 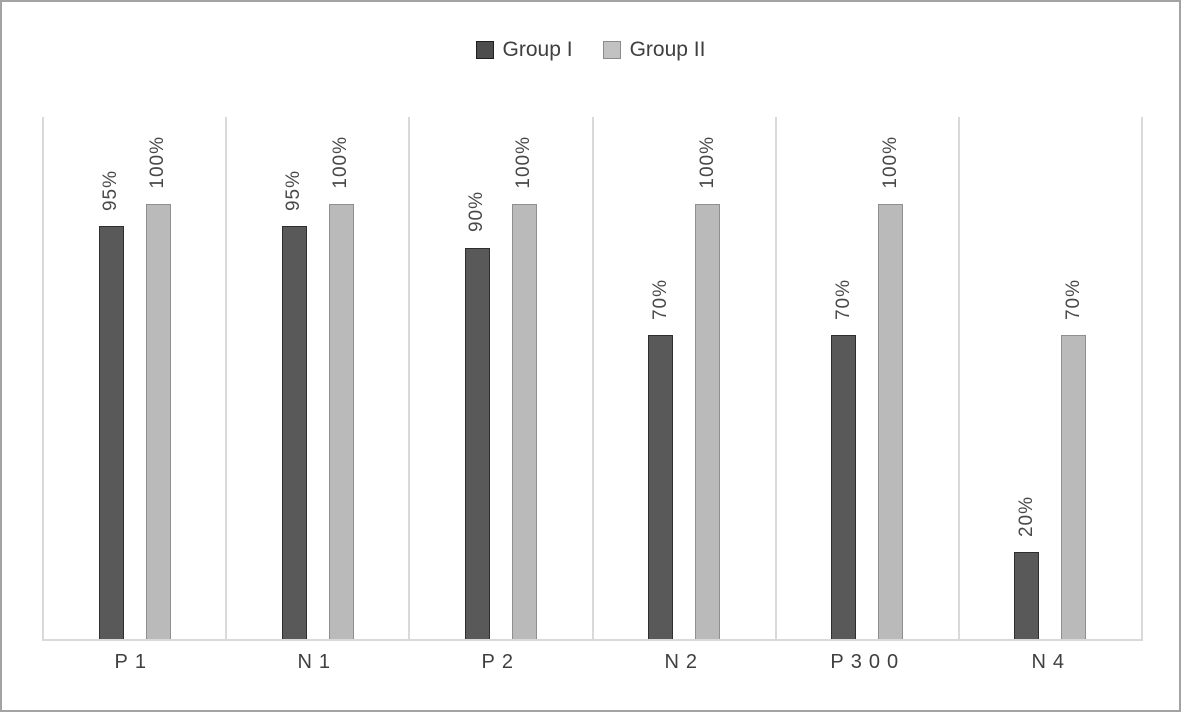 What do you see at coordinates (590, 50) in the screenshot?
I see `chart-legend: Group I Group II` at bounding box center [590, 50].